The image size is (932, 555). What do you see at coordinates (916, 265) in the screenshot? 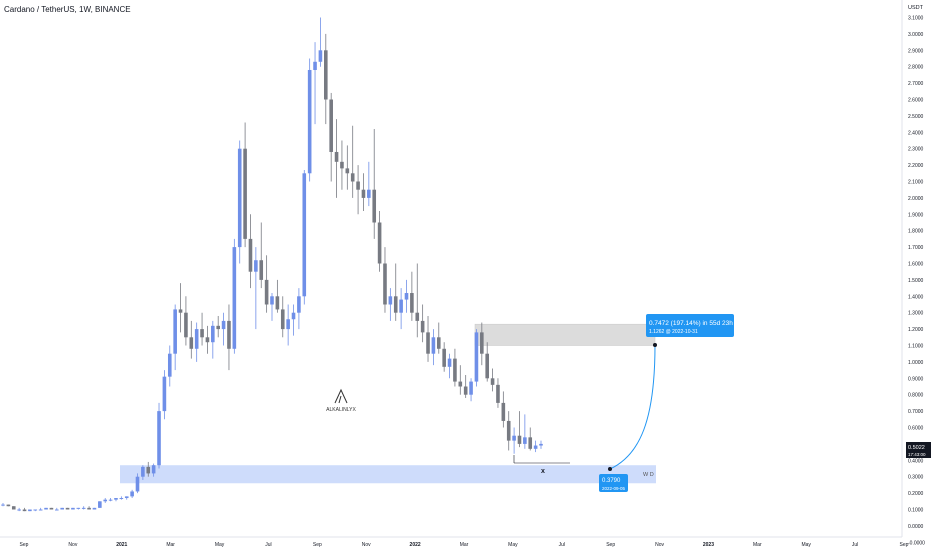
I see `price-tick-label: 1.6000` at bounding box center [916, 265].